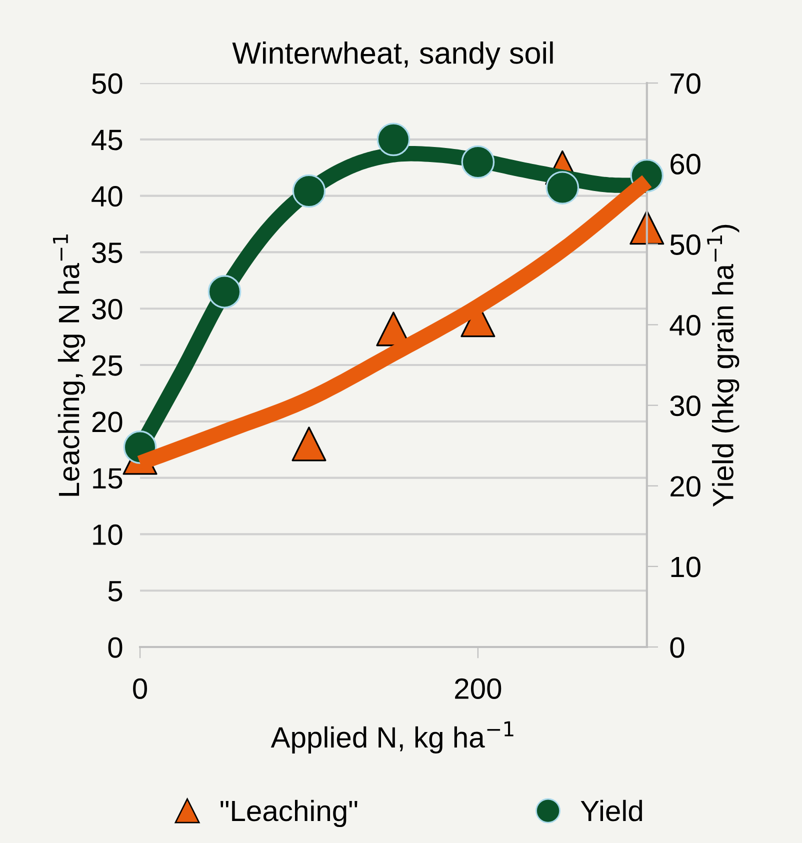  What do you see at coordinates (289, 814) in the screenshot?
I see `legend-label: "Leaching"` at bounding box center [289, 814].